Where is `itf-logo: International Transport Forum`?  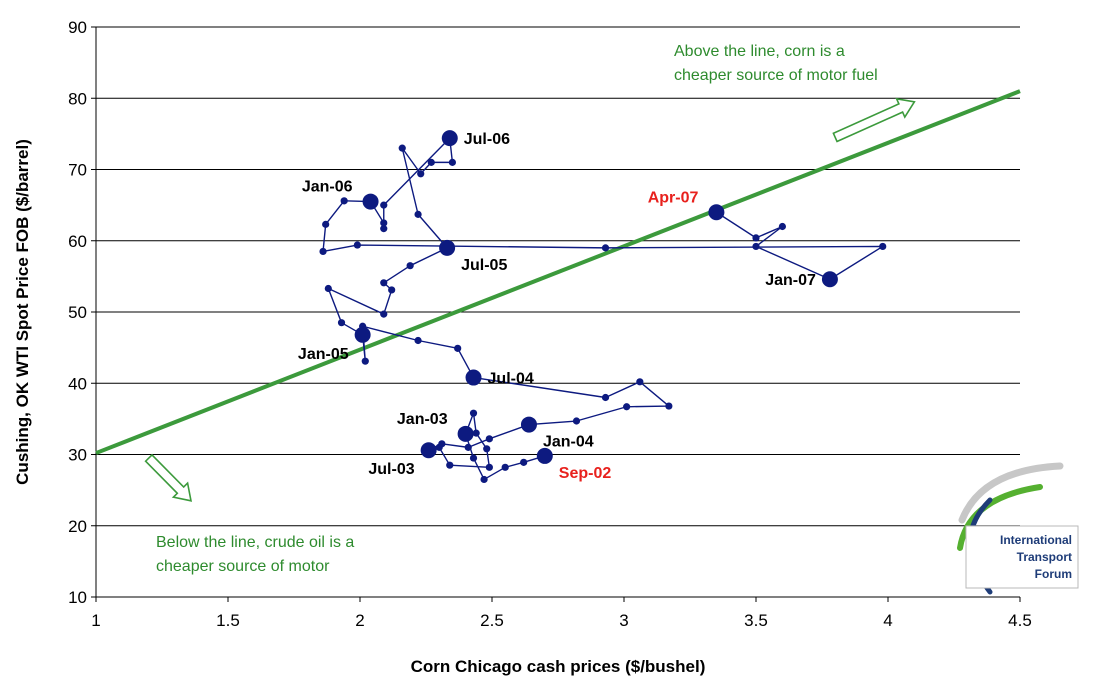
itf-logo: International Transport Forum is located at coordinates (1018, 528).